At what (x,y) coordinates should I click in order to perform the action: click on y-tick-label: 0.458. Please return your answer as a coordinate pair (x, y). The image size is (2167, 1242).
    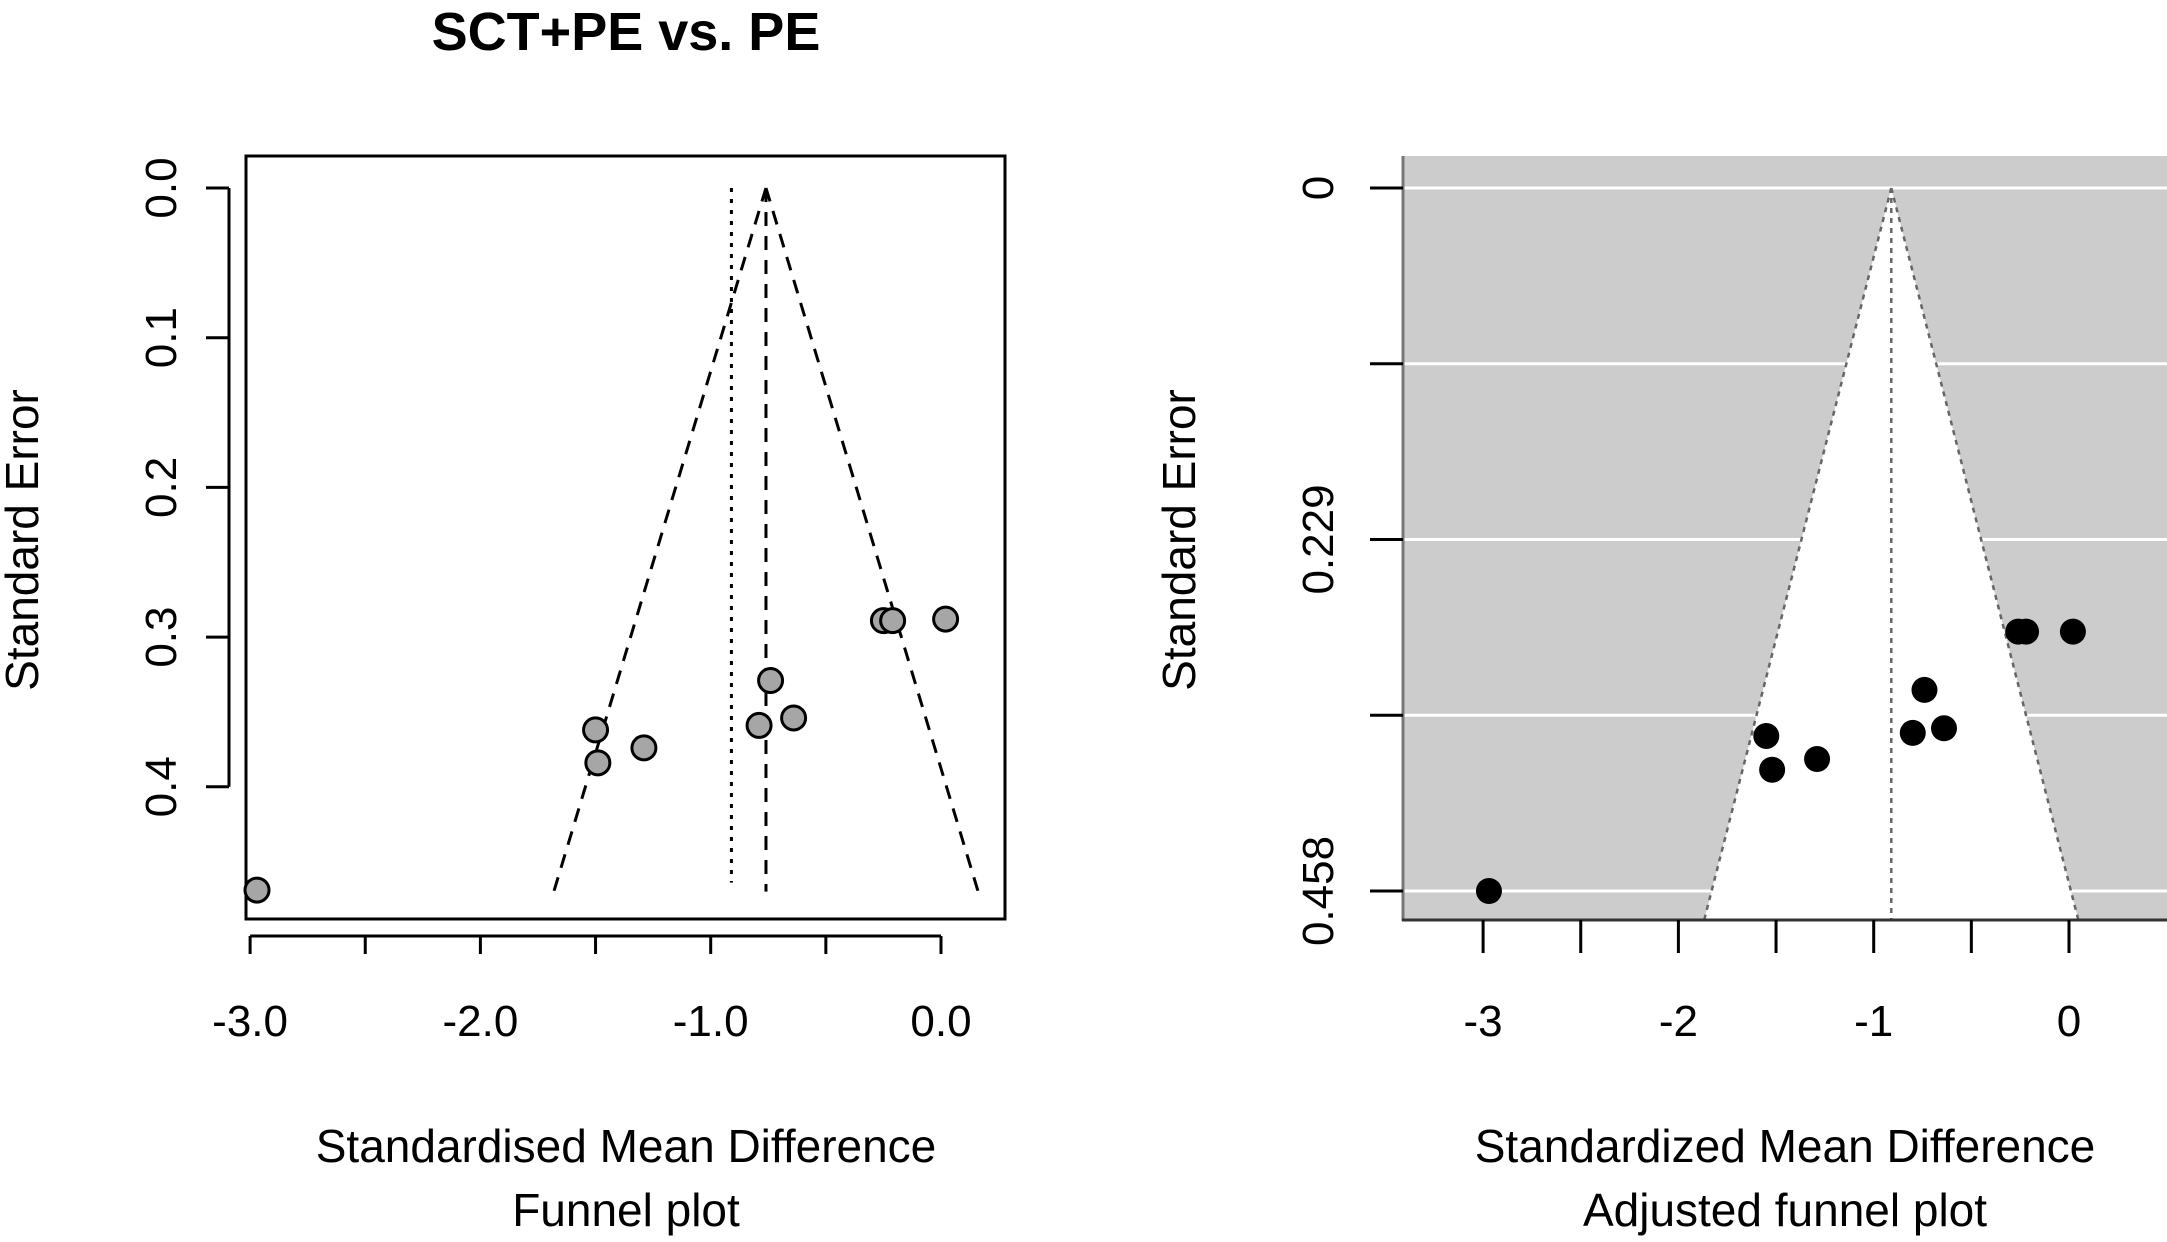
    Looking at the image, I should click on (1318, 891).